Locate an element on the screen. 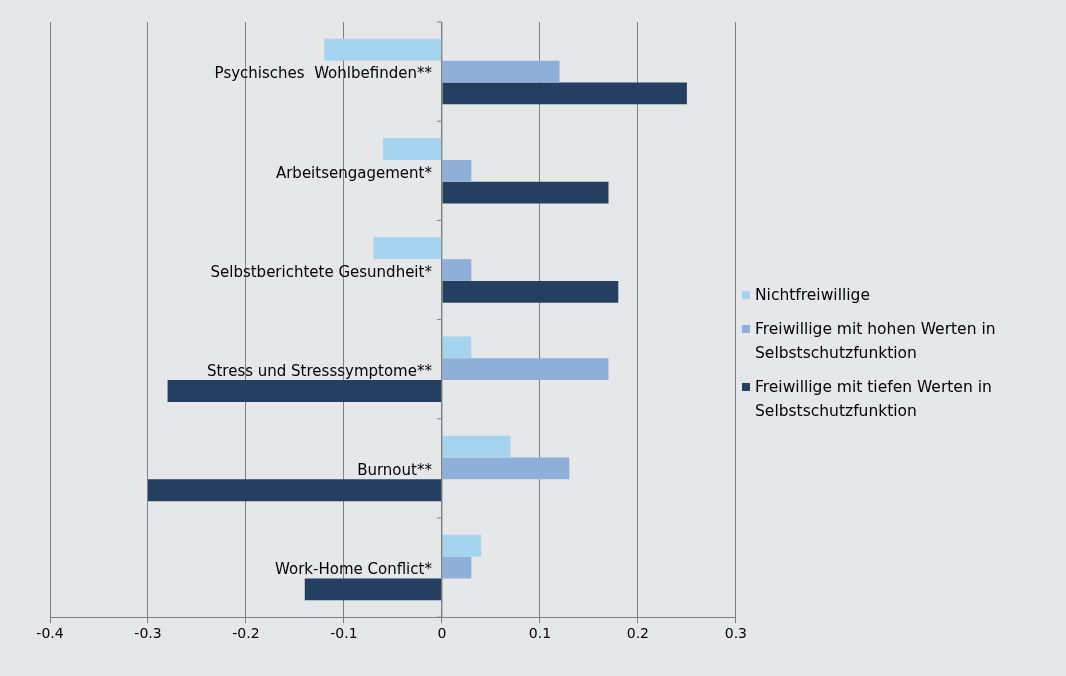  x-tick-label: 0 is located at coordinates (442, 633).